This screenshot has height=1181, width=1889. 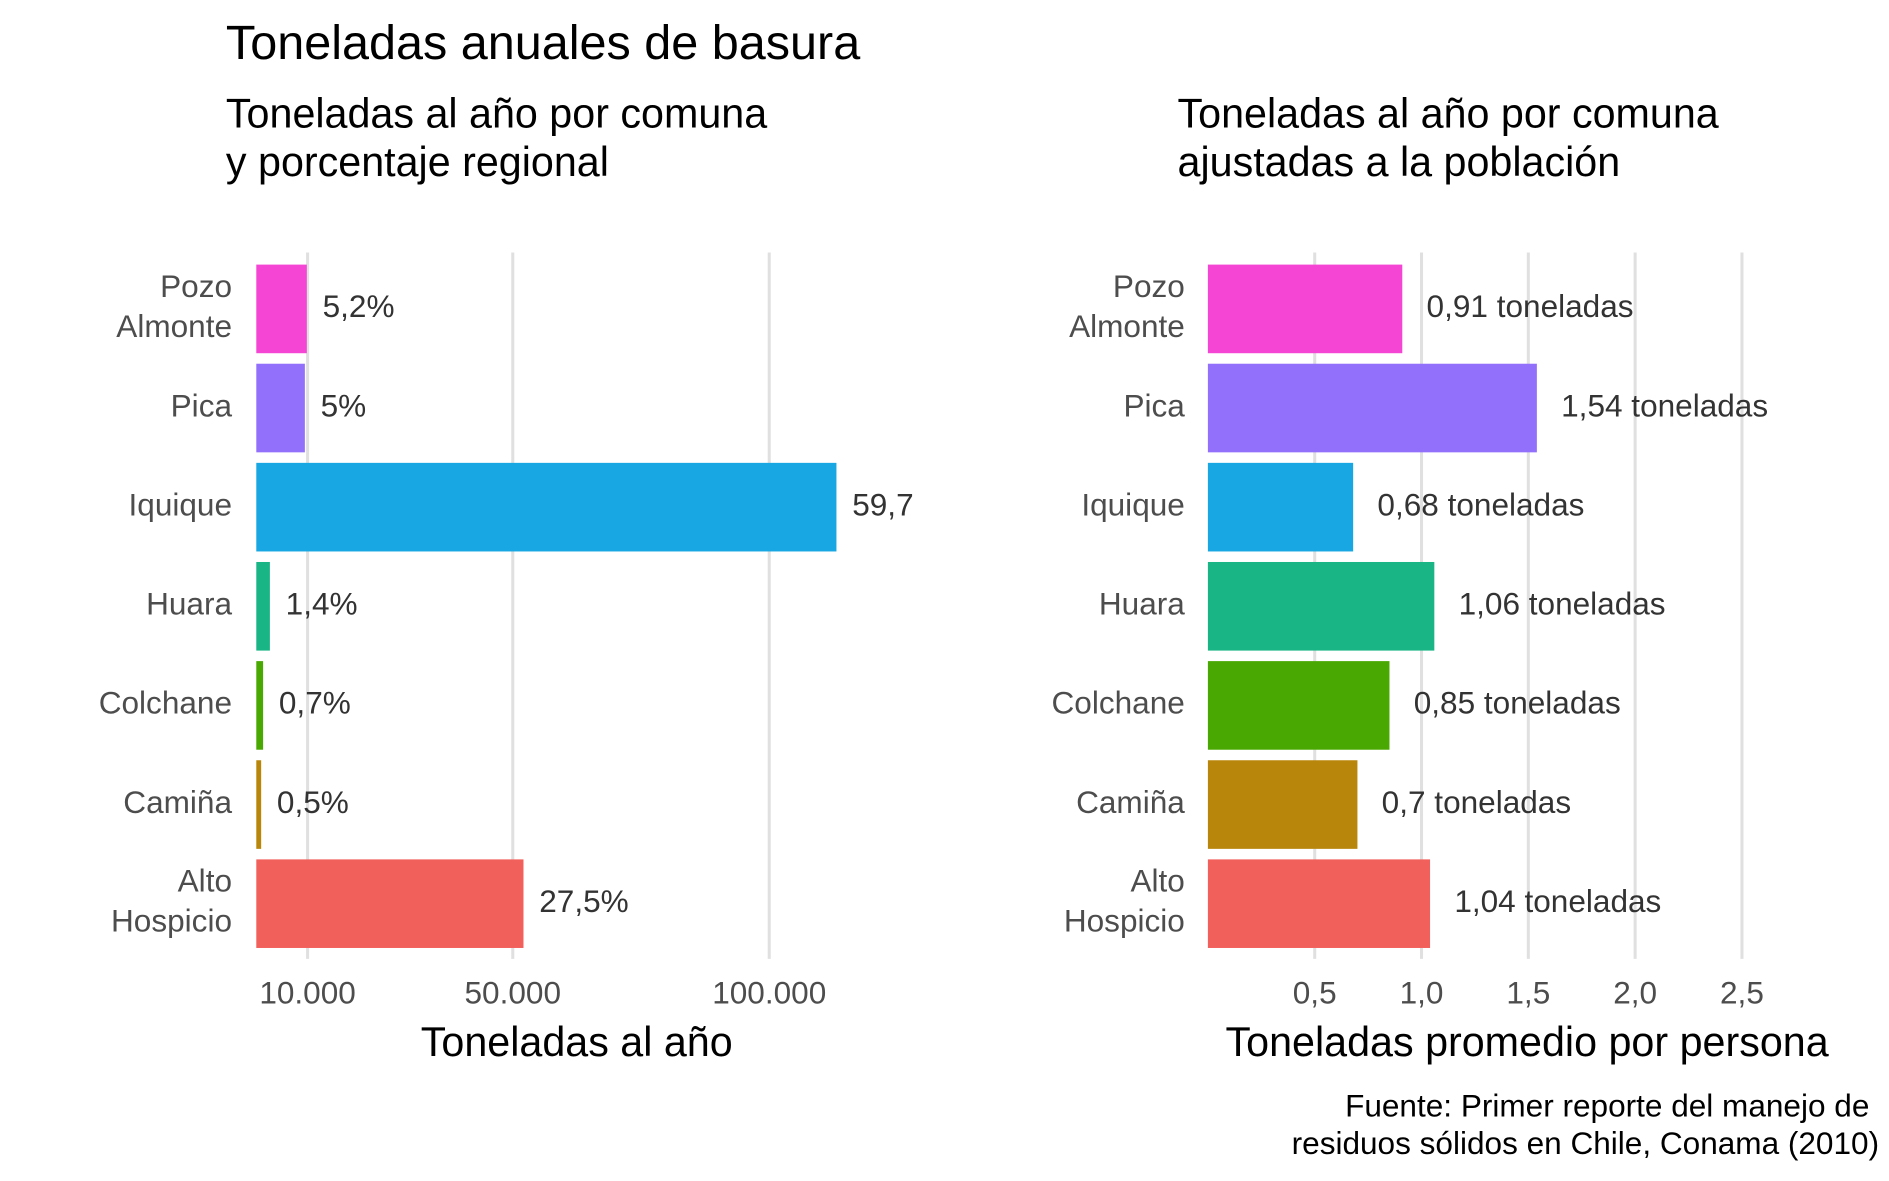 I want to click on data-label: 5,2%, so click(x=359, y=306).